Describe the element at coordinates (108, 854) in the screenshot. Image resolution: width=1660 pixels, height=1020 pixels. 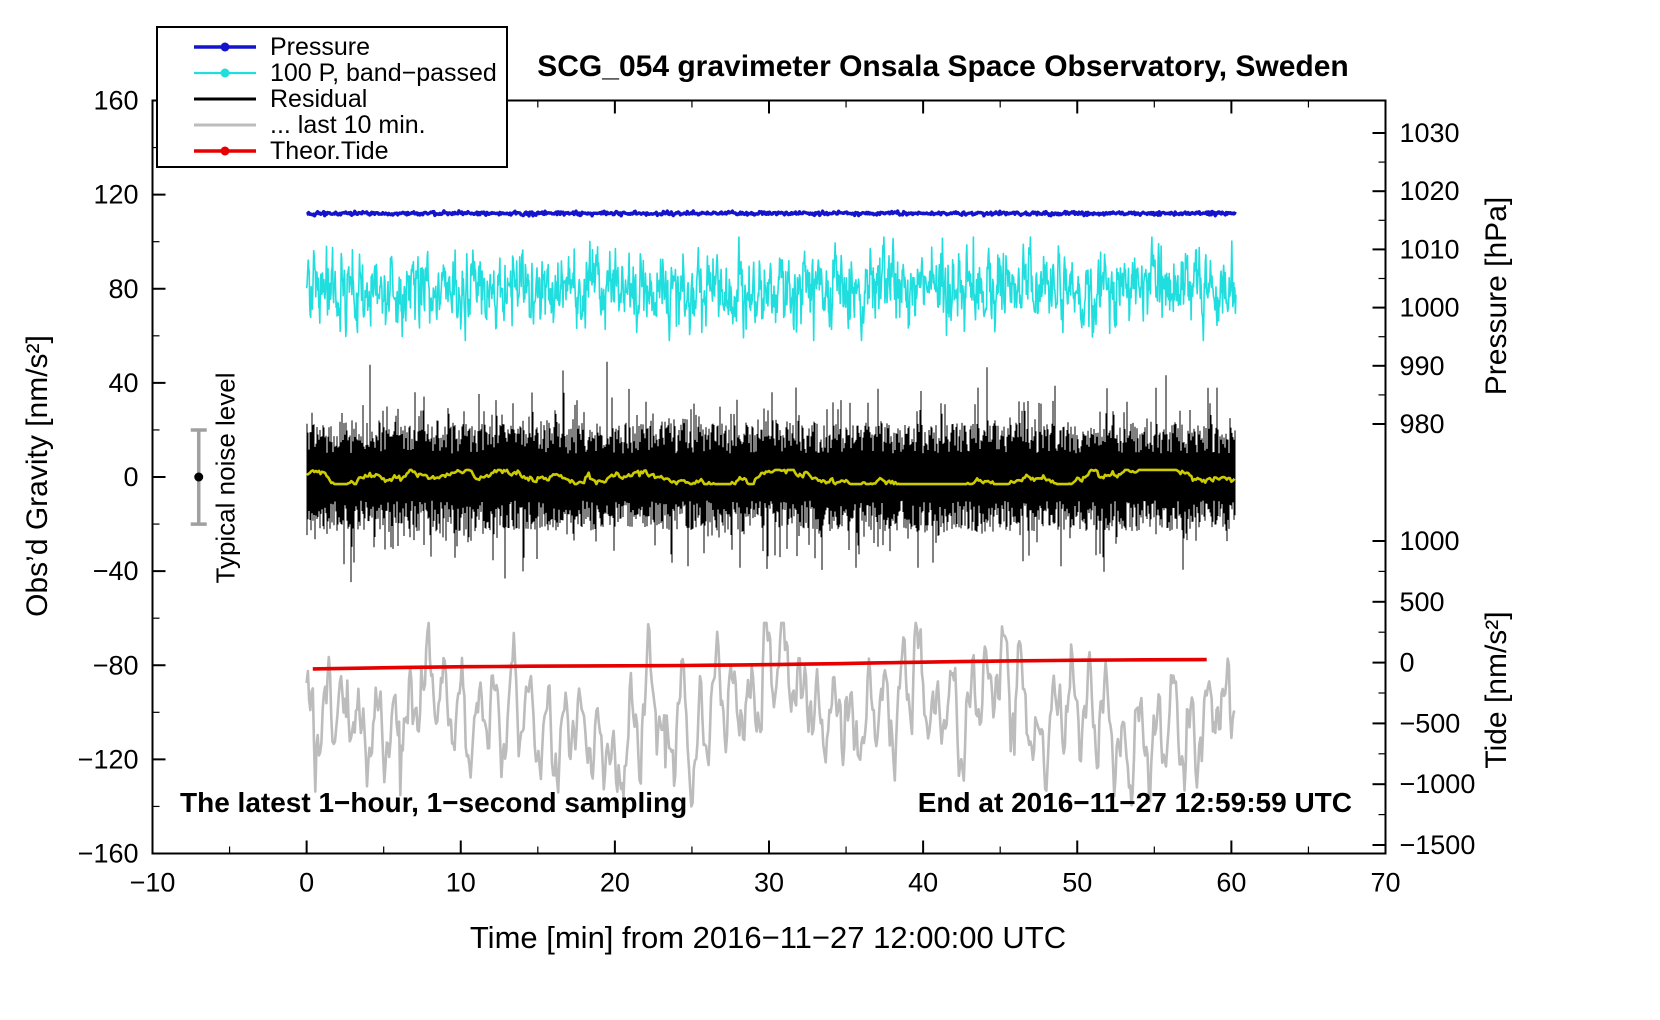
I see `tick-label: −160` at that location.